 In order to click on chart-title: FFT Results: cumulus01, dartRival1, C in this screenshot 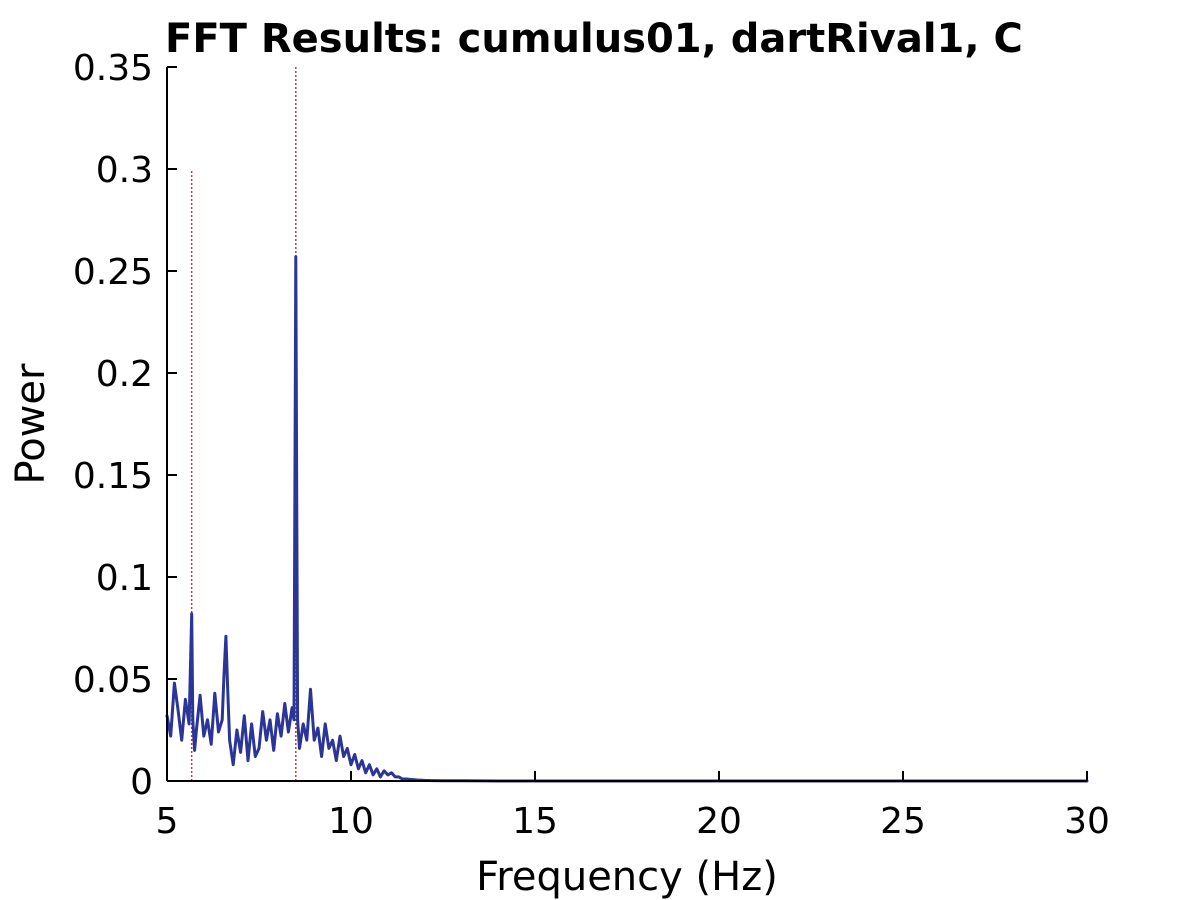, I will do `click(594, 39)`.